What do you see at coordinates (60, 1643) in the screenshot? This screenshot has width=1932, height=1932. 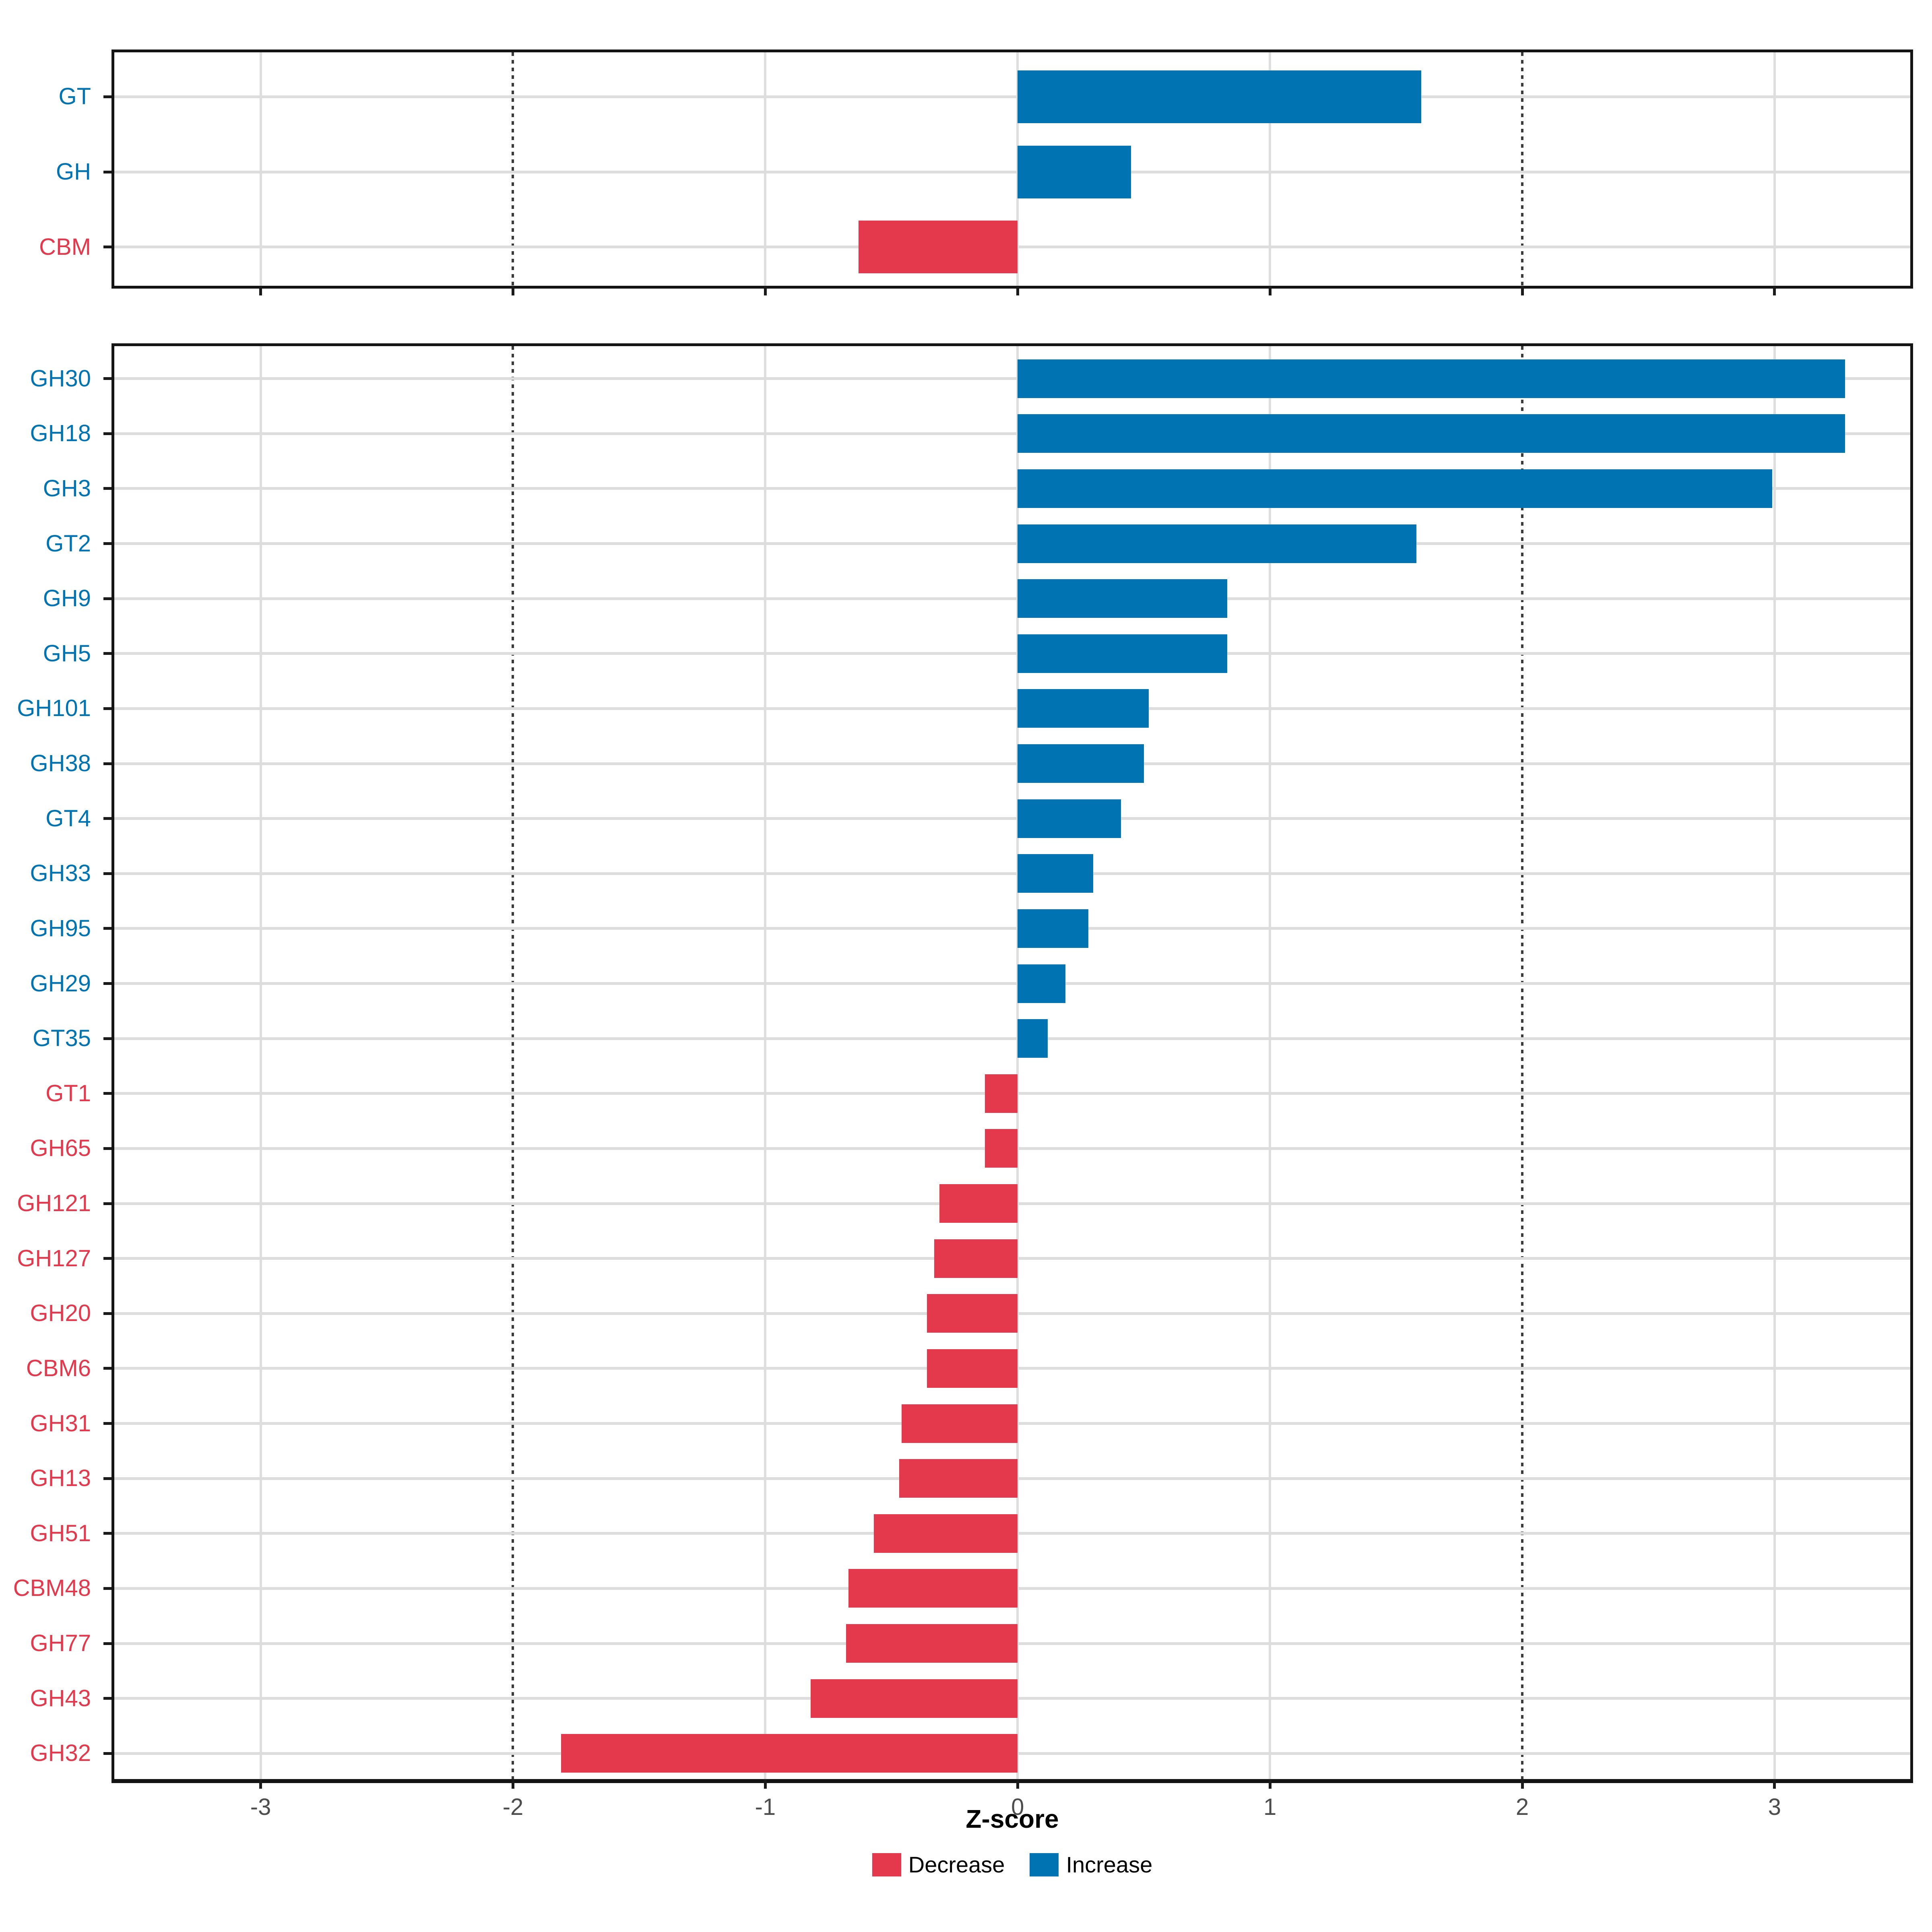 I see `y-axis-label-GH77: GH77` at bounding box center [60, 1643].